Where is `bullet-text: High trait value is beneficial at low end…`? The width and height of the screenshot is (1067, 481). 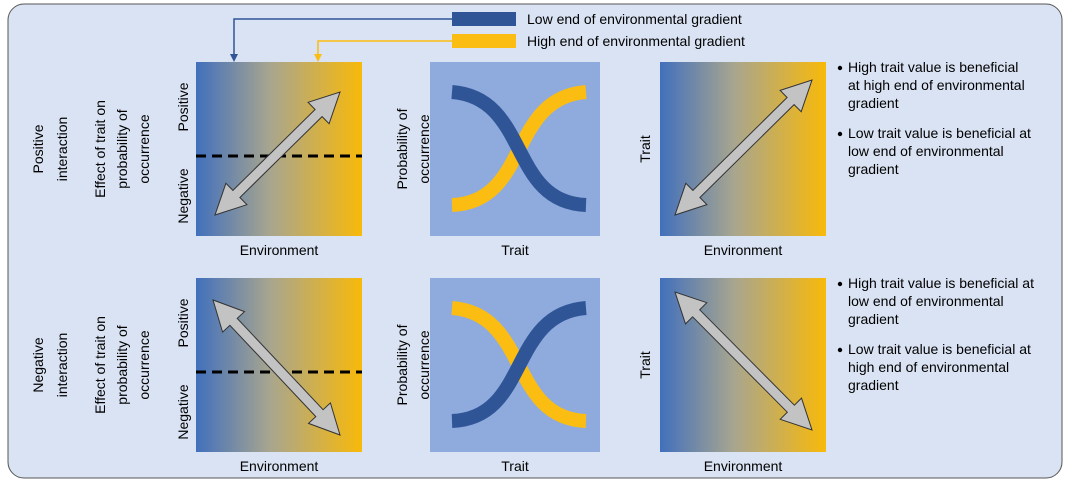
bullet-text: High trait value is beneficial at low end… is located at coordinates (941, 301).